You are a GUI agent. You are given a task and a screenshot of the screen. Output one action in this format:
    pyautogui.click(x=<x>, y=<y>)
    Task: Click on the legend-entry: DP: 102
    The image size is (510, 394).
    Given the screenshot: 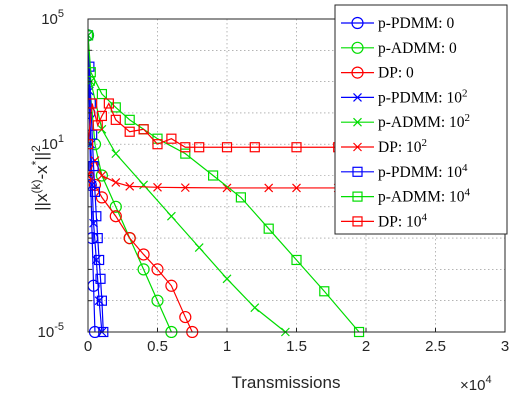 What is the action you would take?
    pyautogui.click(x=384, y=146)
    